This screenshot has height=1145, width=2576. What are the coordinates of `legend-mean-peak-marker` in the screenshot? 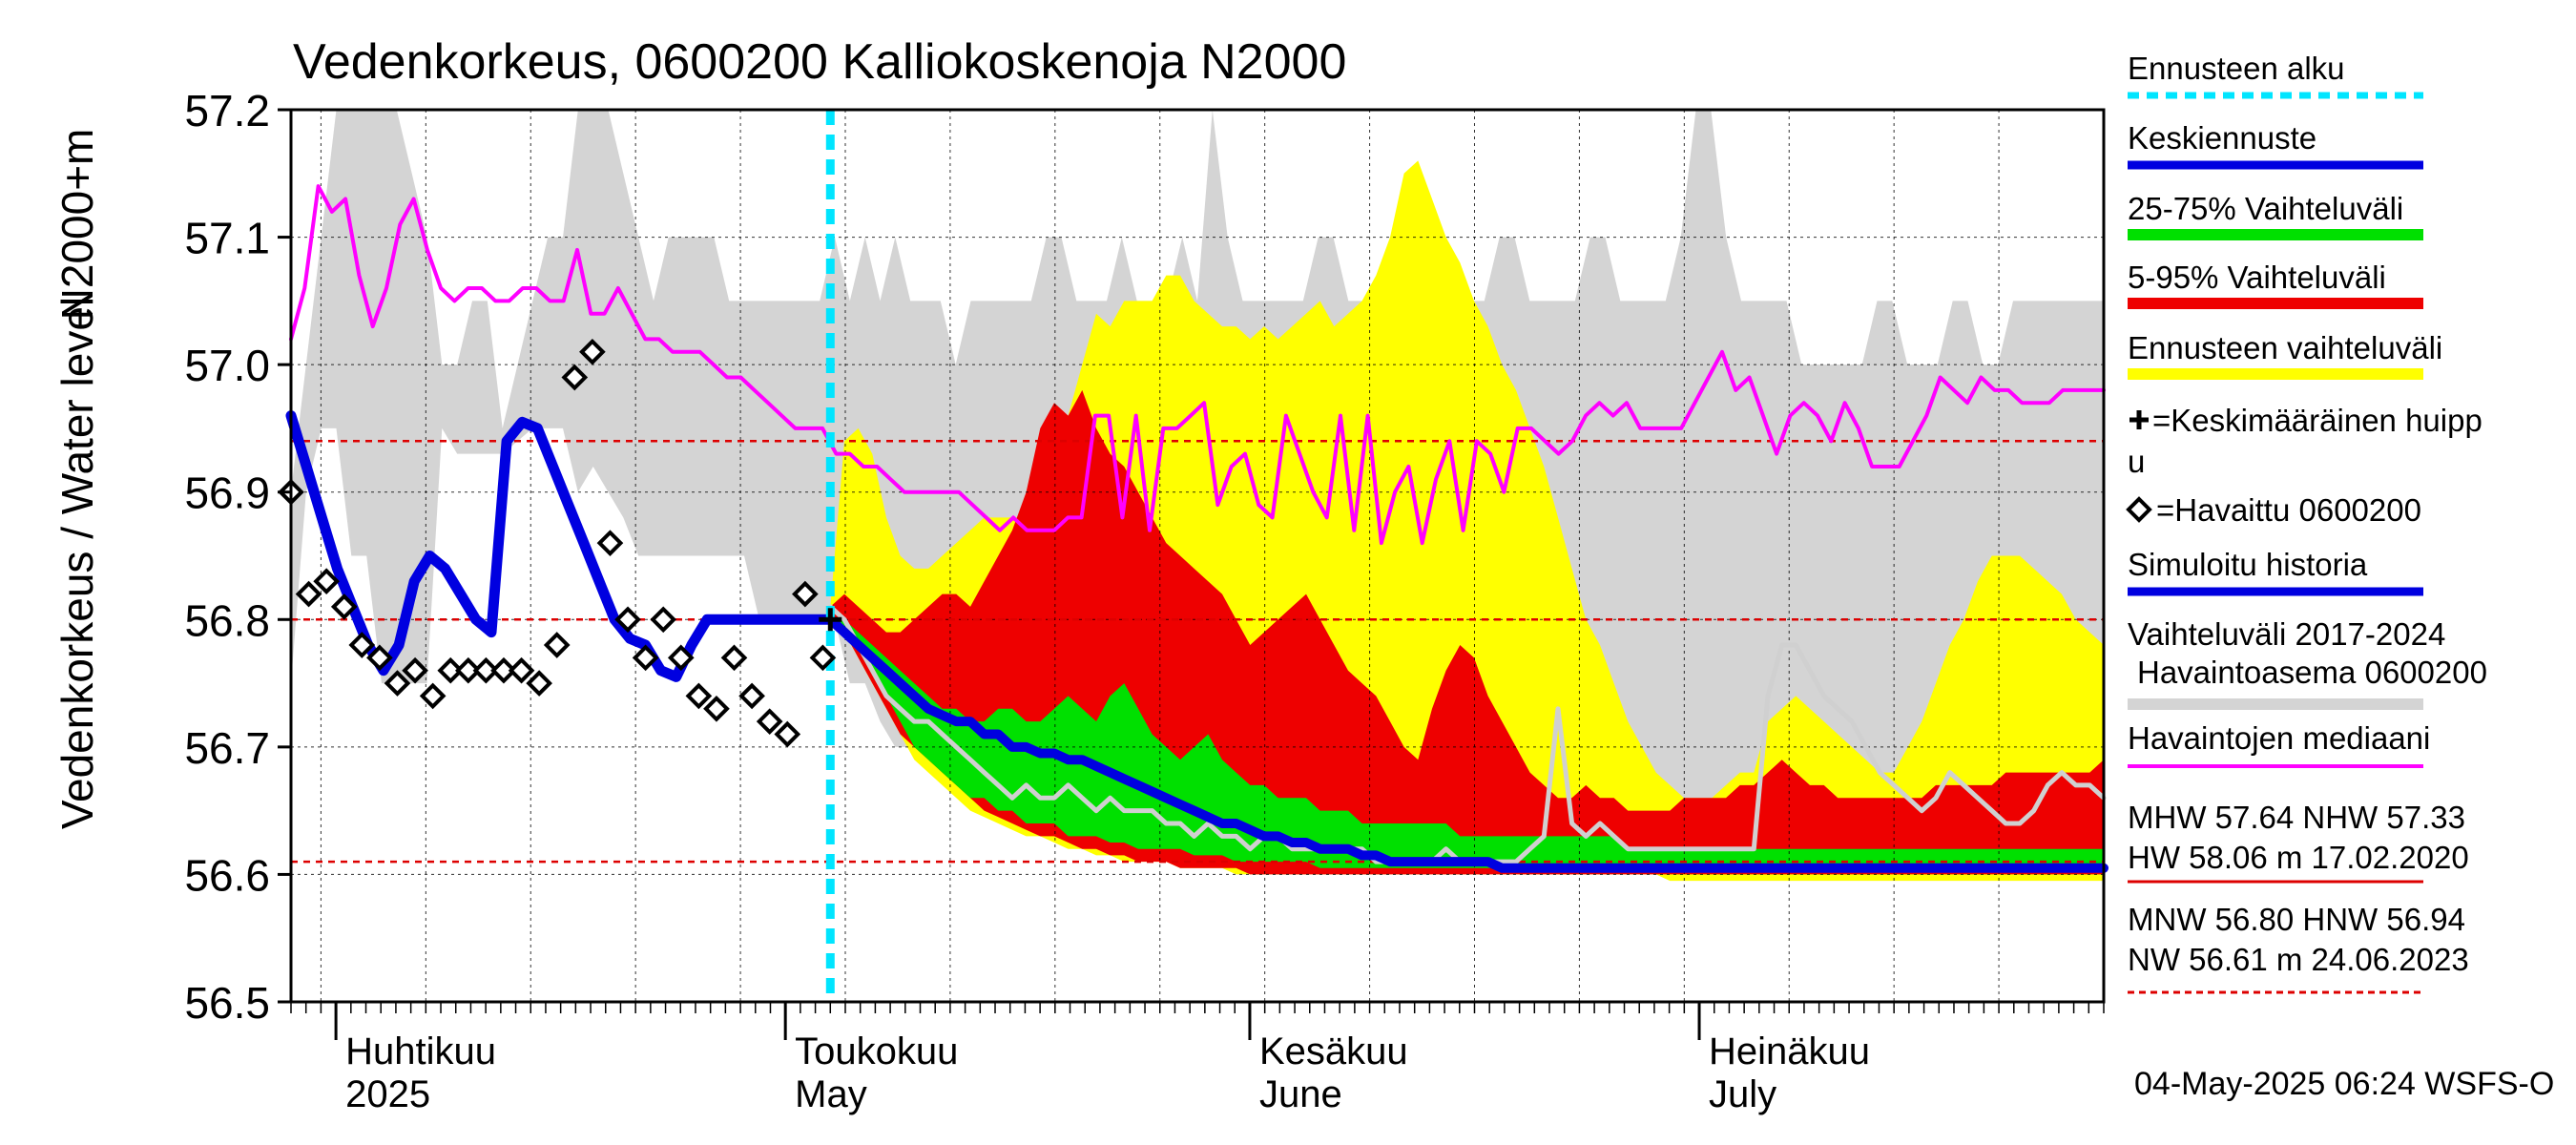 It's located at (2139, 419).